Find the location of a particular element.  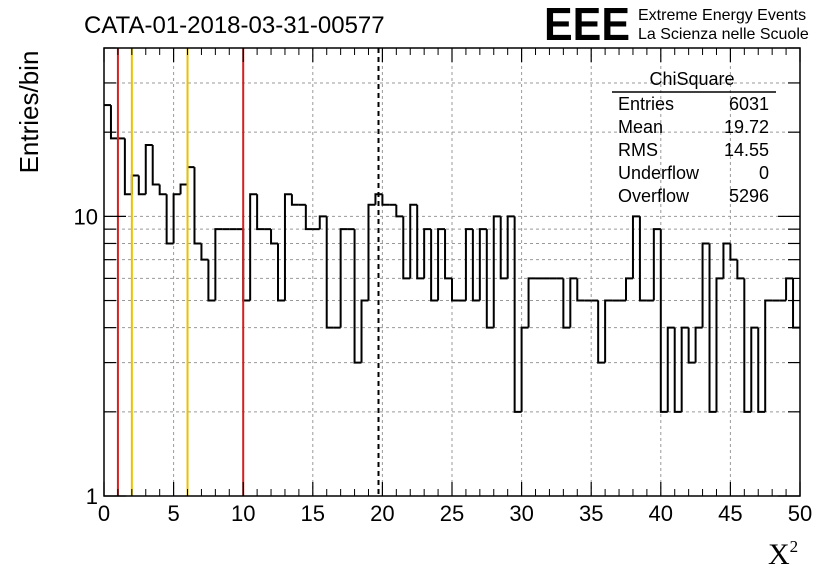

stats-label-overflow: Overflow is located at coordinates (654, 196).